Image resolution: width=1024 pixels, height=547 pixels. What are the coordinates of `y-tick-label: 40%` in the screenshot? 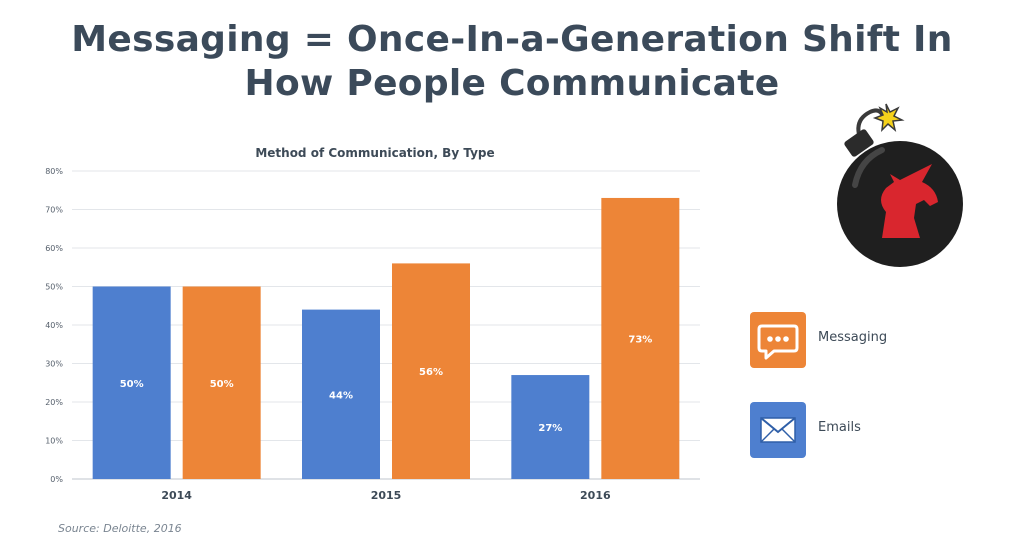 It's located at (54, 325).